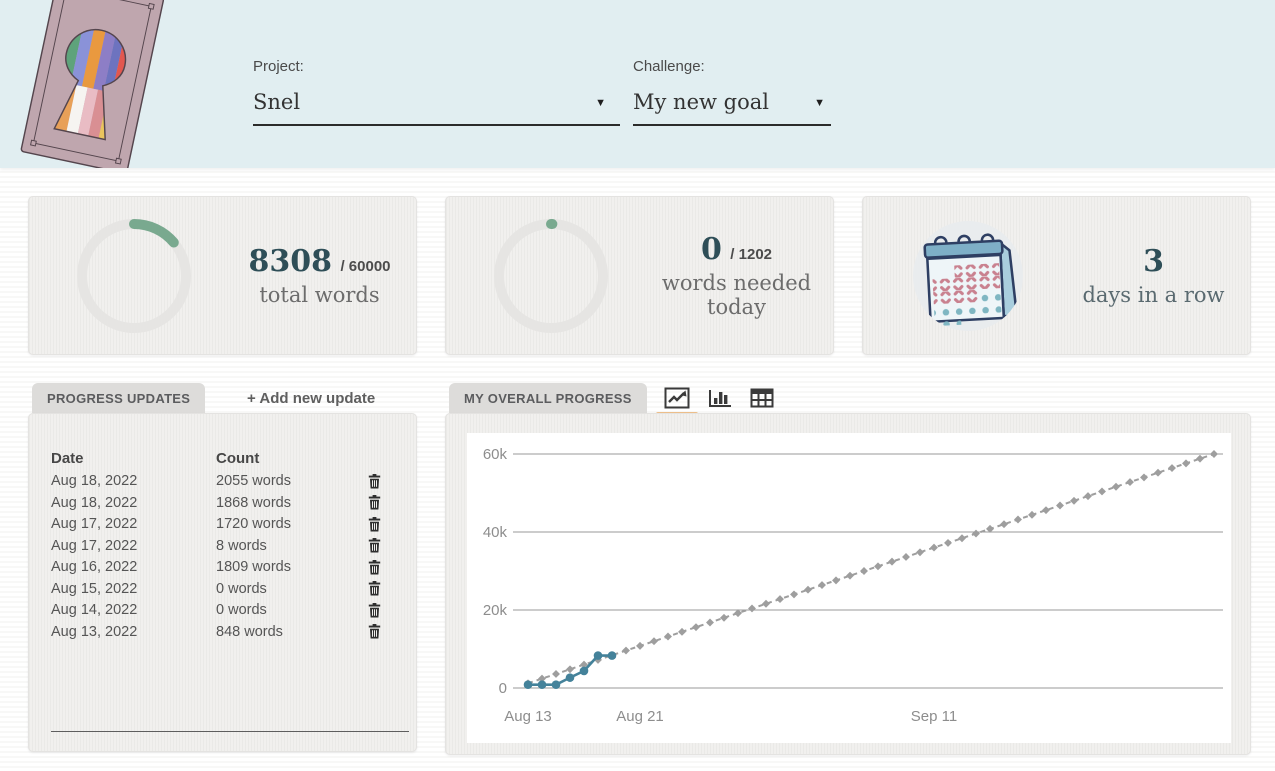 This screenshot has width=1275, height=771. I want to click on challenge-field: Challenge: My new goal ▼, so click(732, 92).